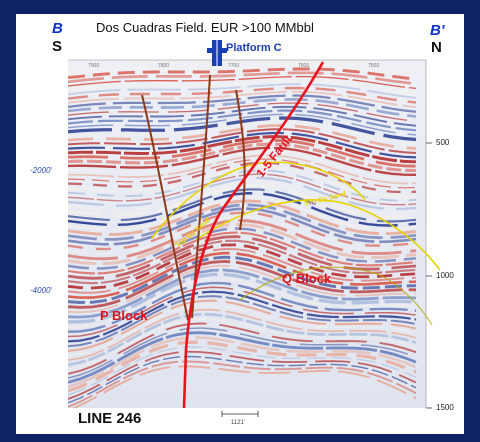 This screenshot has width=480, height=442. What do you see at coordinates (57, 46) in the screenshot?
I see `direction-south: S` at bounding box center [57, 46].